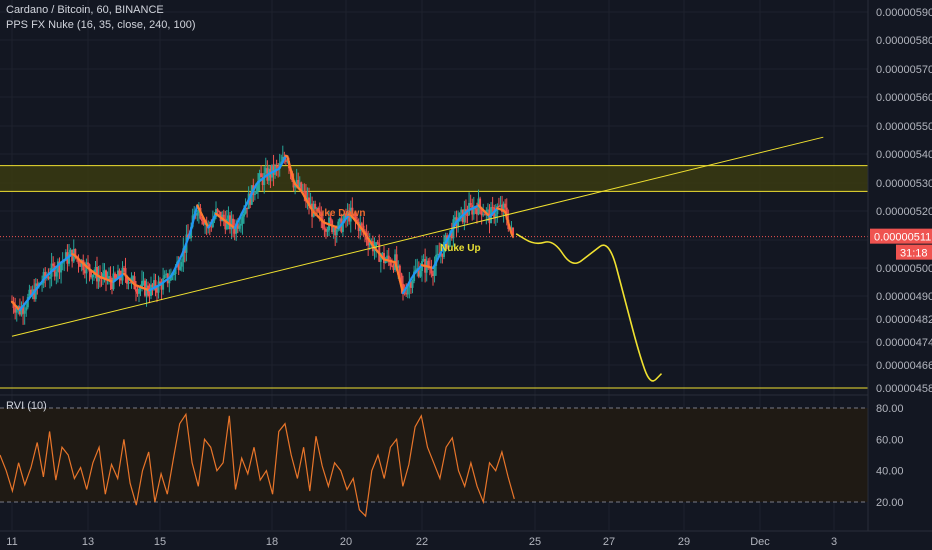 This screenshot has height=550, width=932. What do you see at coordinates (396, 231) in the screenshot?
I see `signal-labels: Nuke Down Nuke Up` at bounding box center [396, 231].